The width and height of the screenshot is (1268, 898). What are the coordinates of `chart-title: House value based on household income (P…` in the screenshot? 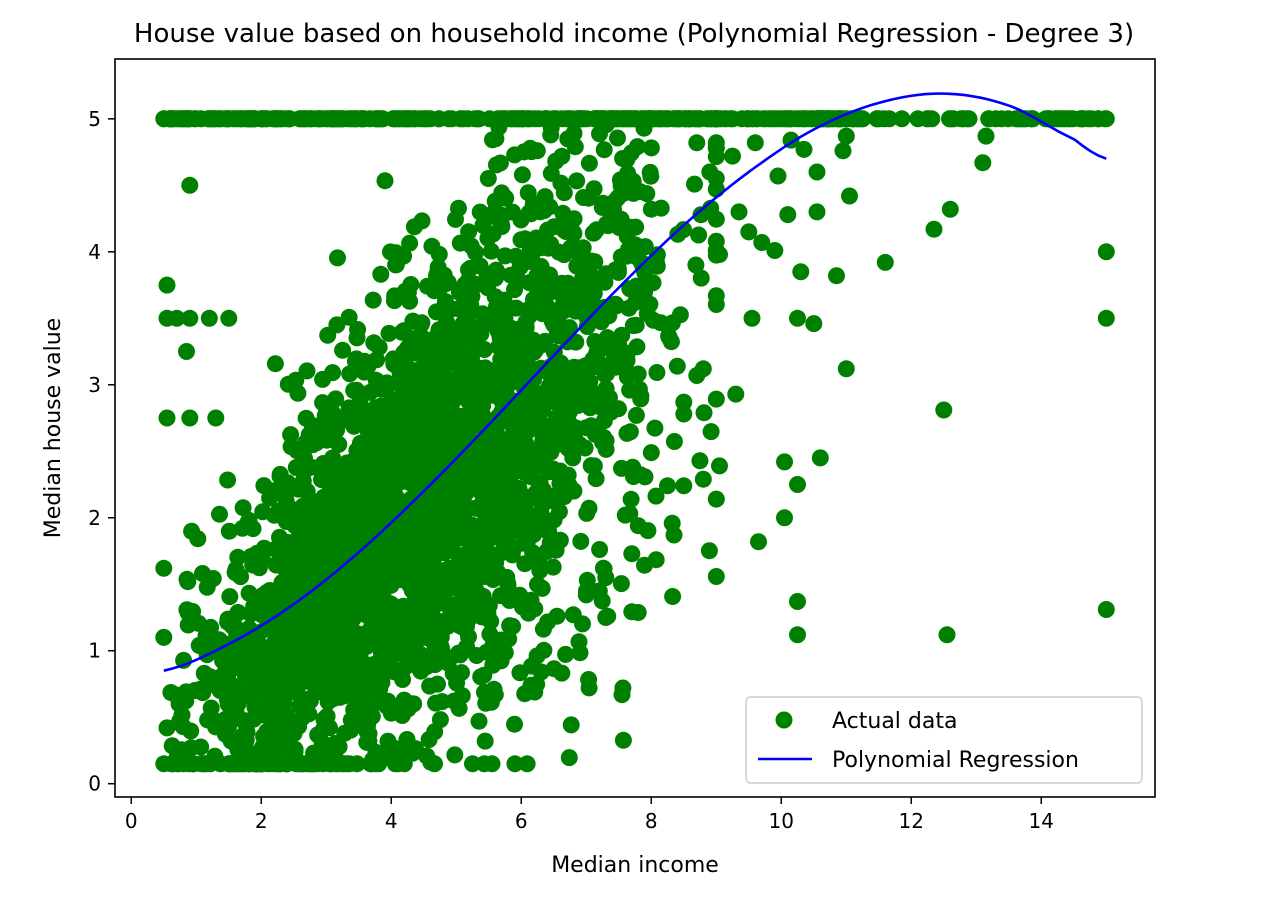 It's located at (634, 34).